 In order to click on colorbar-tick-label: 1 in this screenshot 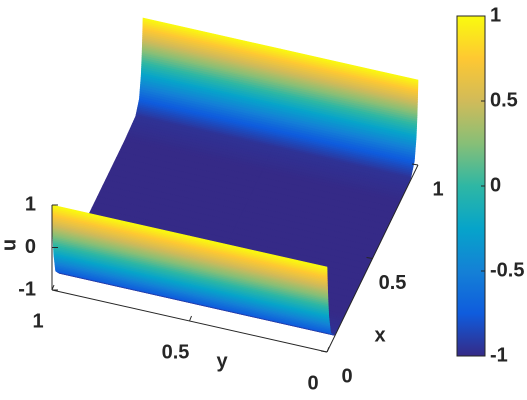, I will do `click(495, 15)`.